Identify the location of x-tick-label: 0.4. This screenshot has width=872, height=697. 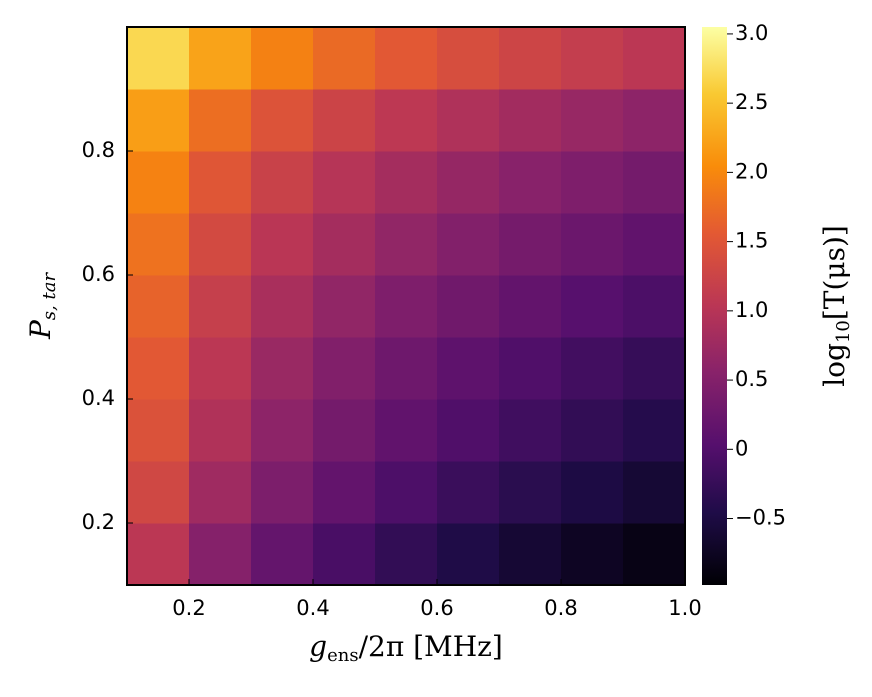
(312, 608).